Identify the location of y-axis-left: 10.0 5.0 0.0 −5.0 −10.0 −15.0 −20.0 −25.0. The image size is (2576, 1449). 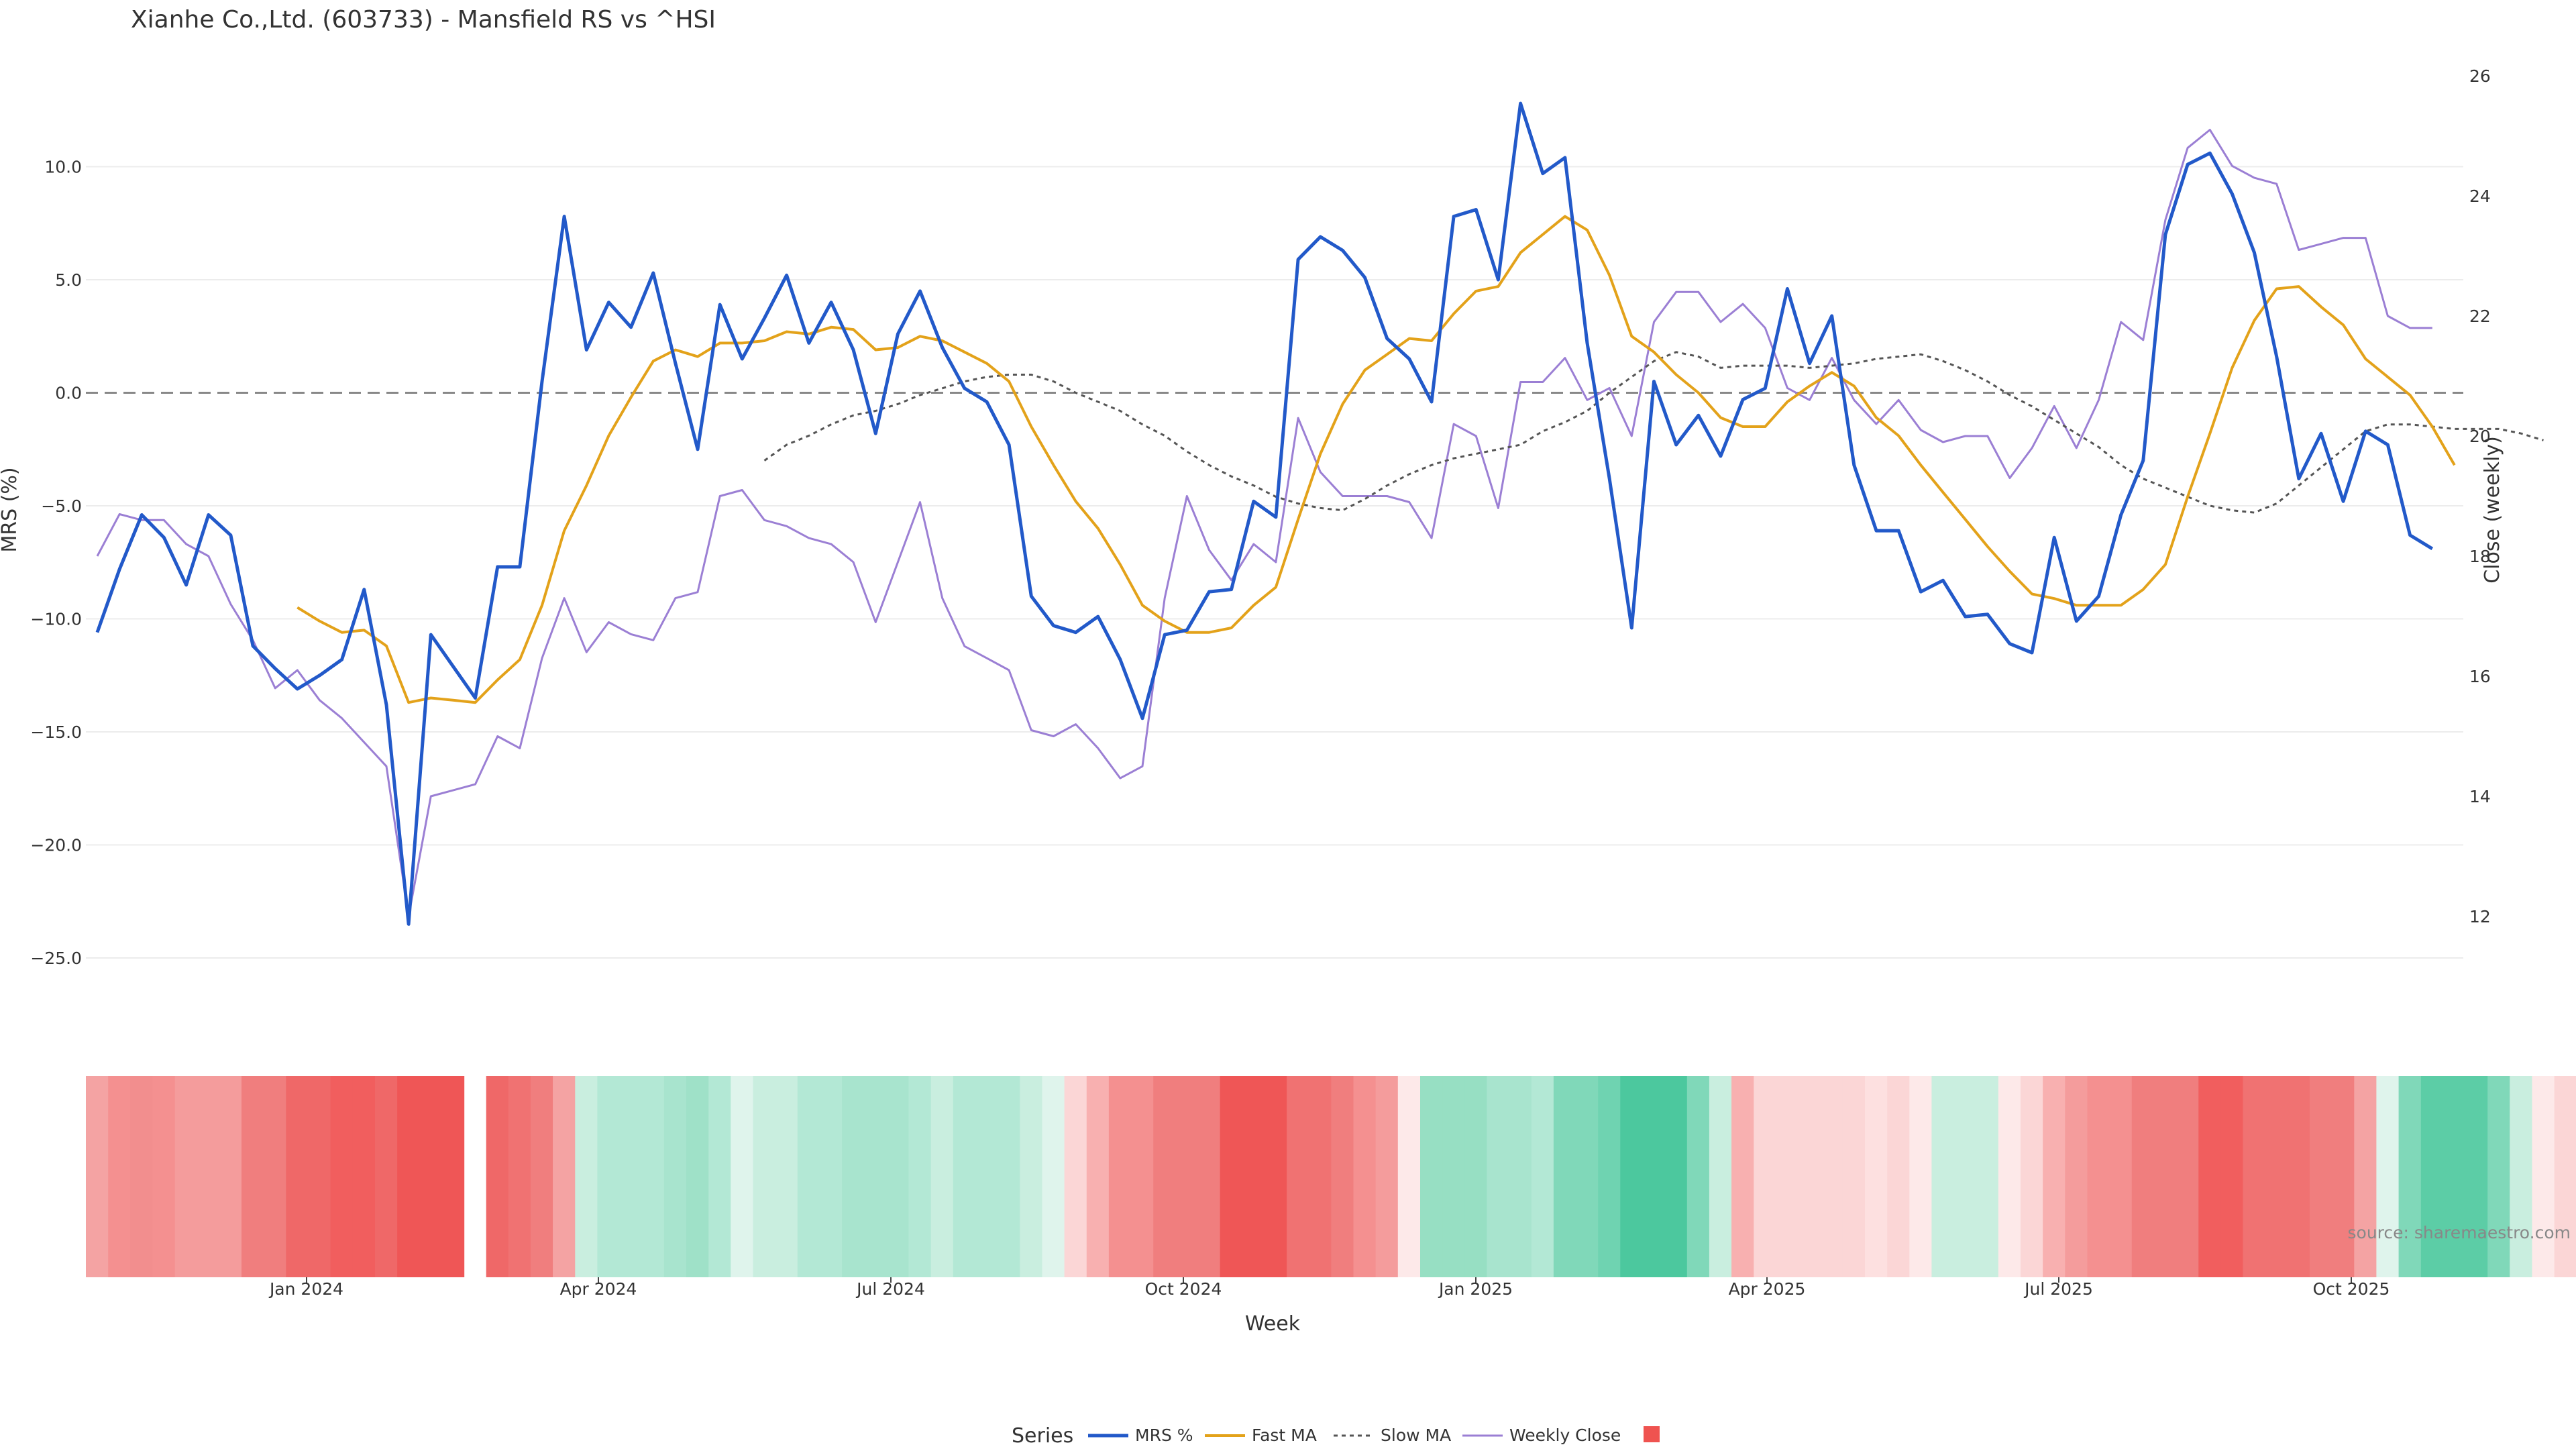
(56, 563).